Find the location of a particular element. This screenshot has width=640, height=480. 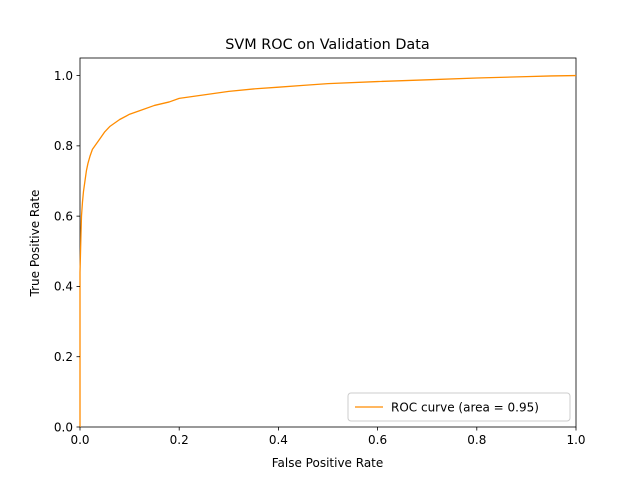

legend-label: ROC curve (area = 0.95) is located at coordinates (465, 407).